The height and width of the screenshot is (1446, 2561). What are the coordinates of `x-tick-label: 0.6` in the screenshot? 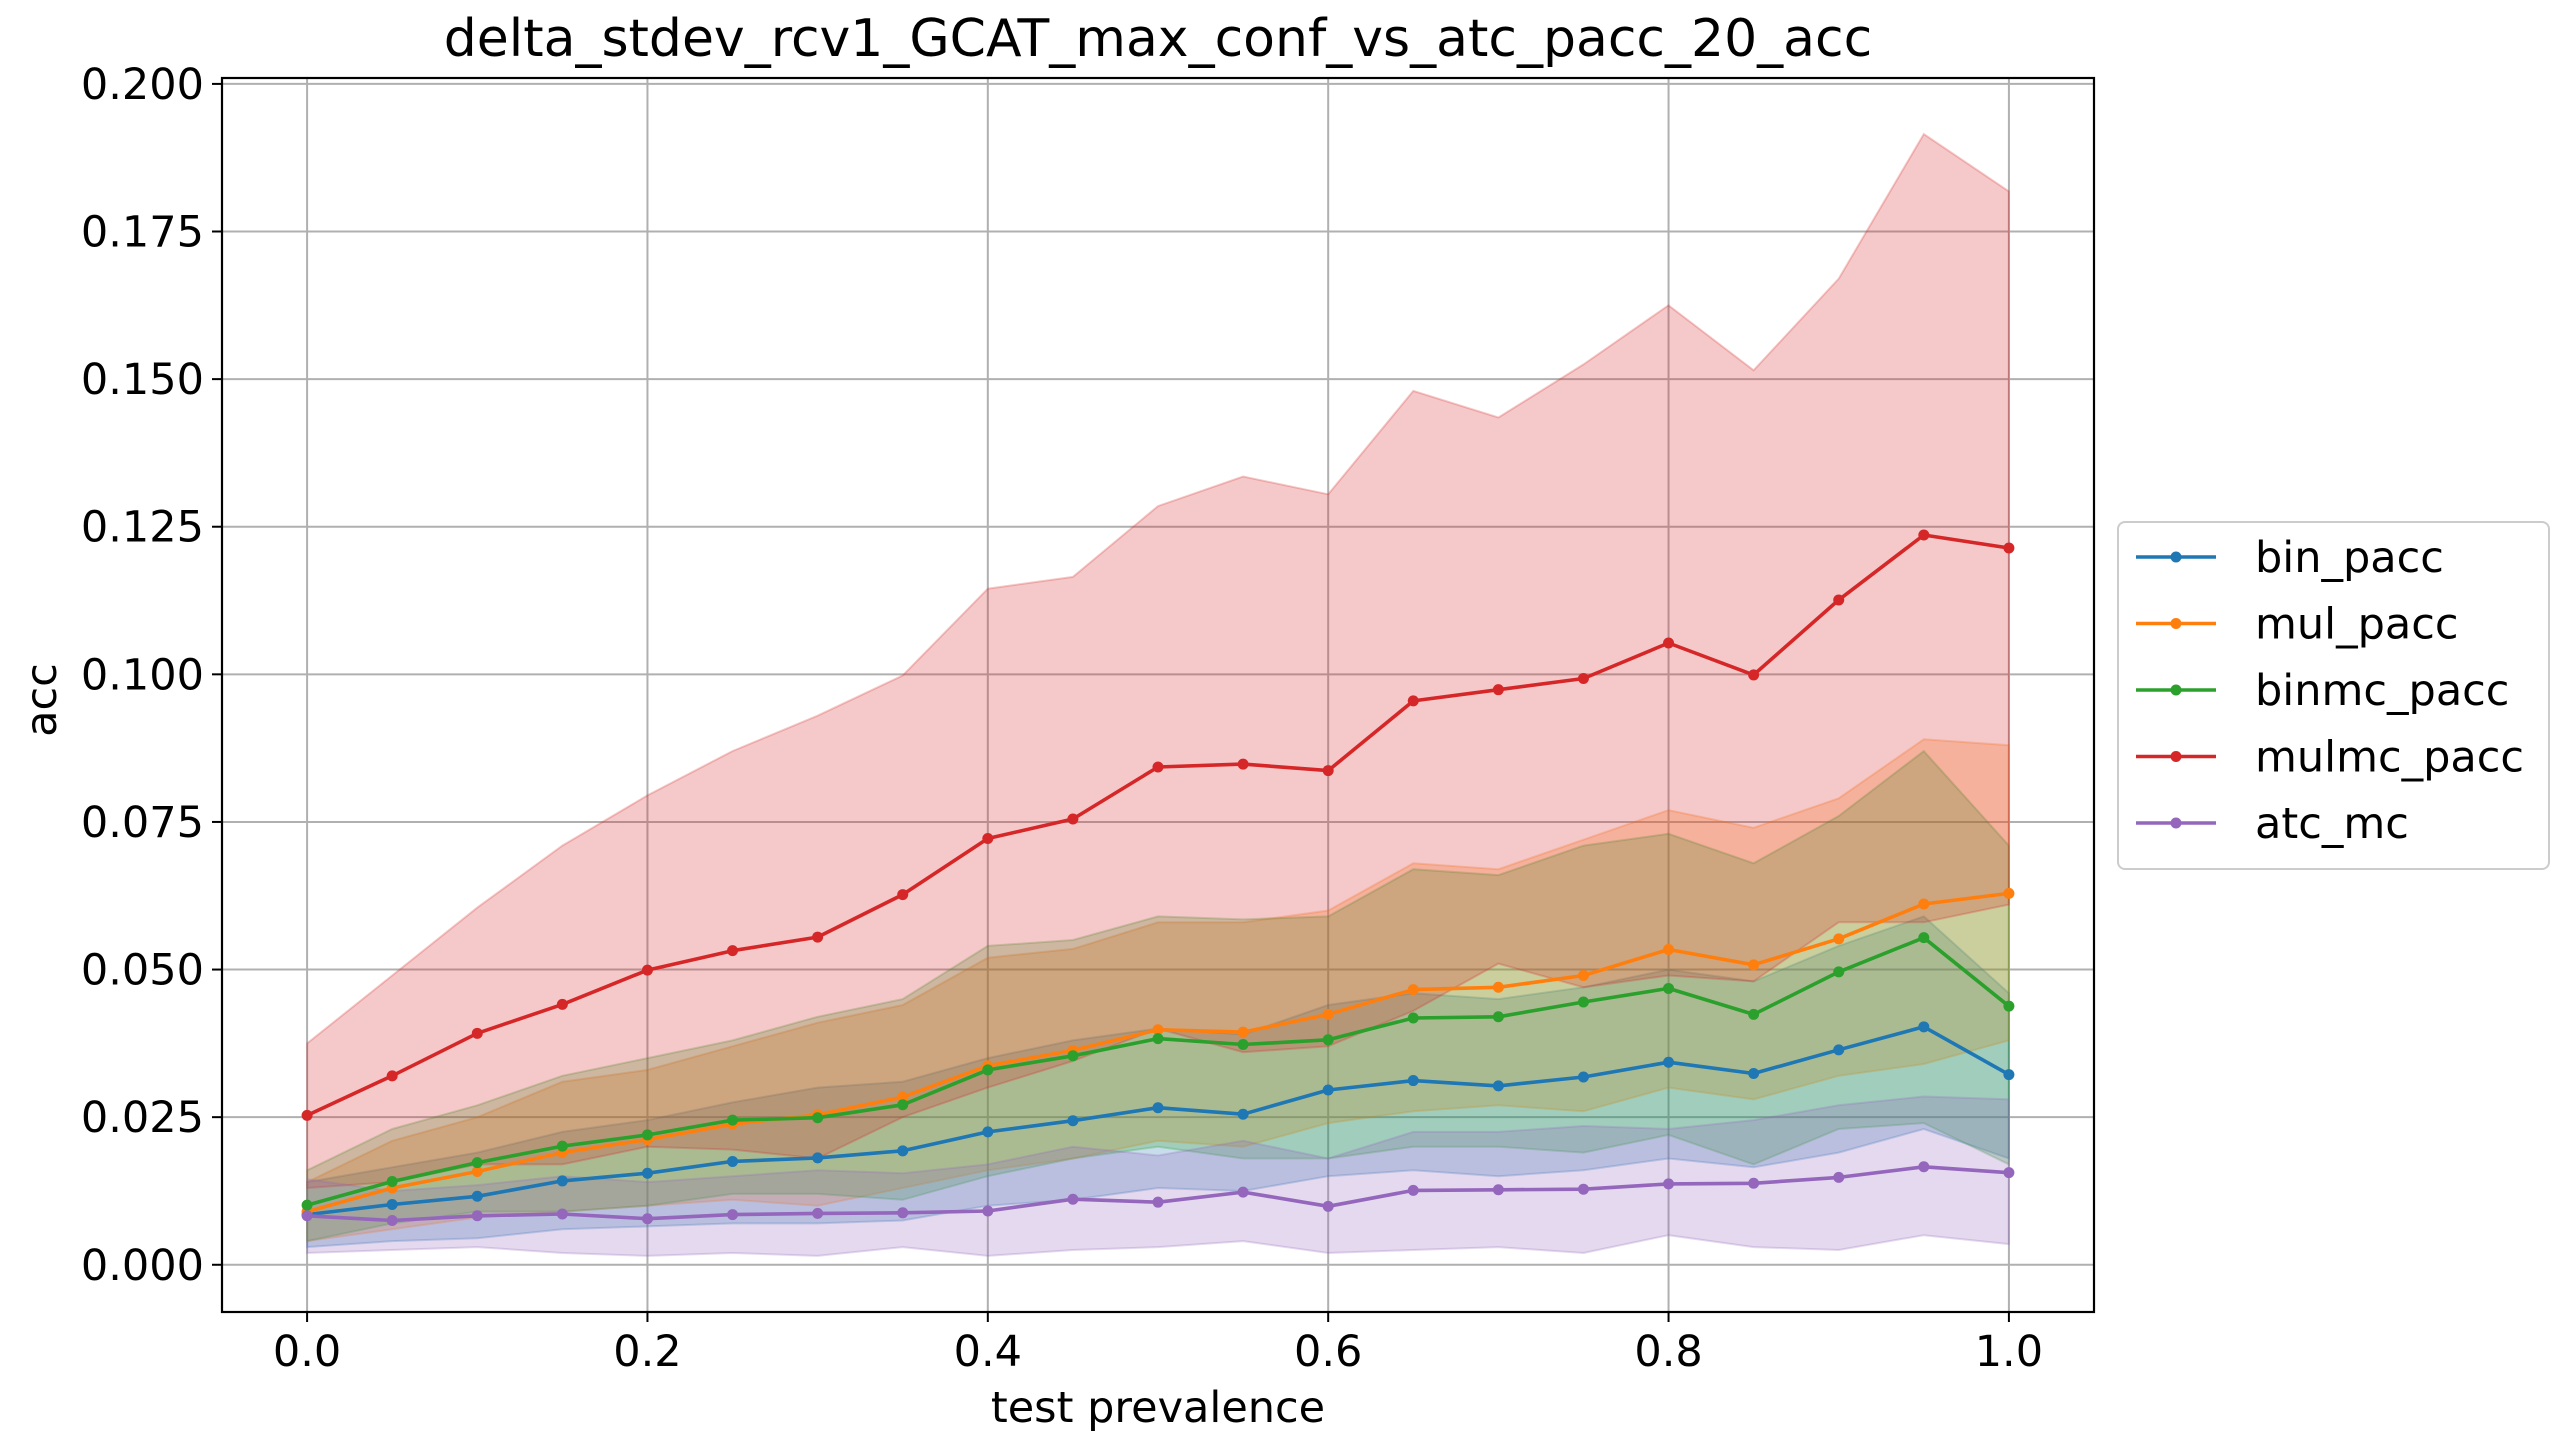 It's located at (1328, 1352).